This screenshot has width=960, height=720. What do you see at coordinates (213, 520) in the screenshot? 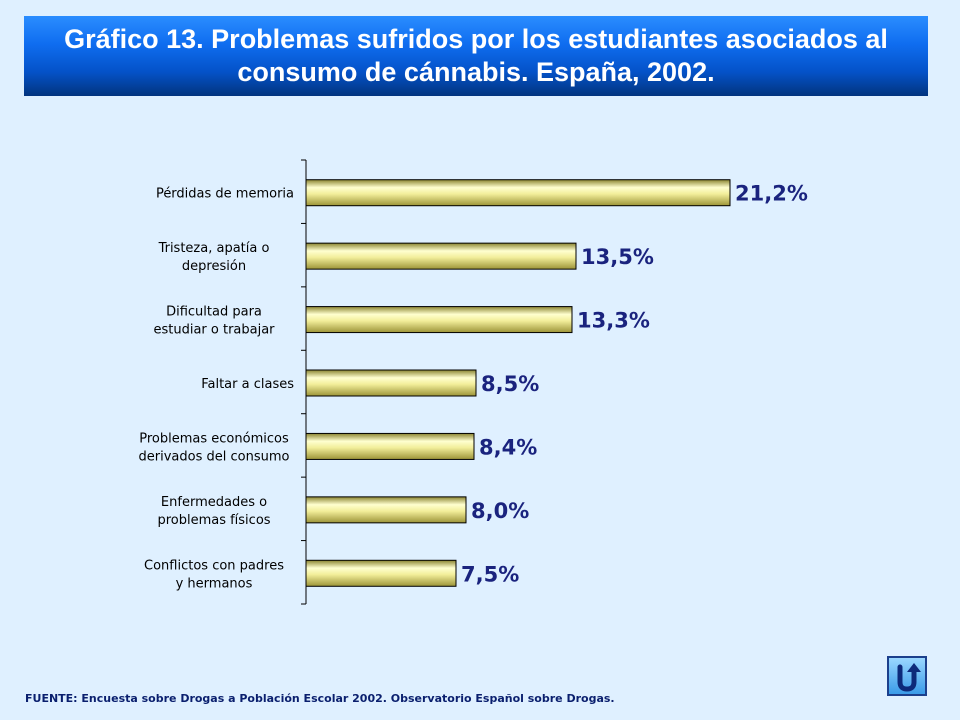
I see `category-label-line: problemas físicos` at bounding box center [213, 520].